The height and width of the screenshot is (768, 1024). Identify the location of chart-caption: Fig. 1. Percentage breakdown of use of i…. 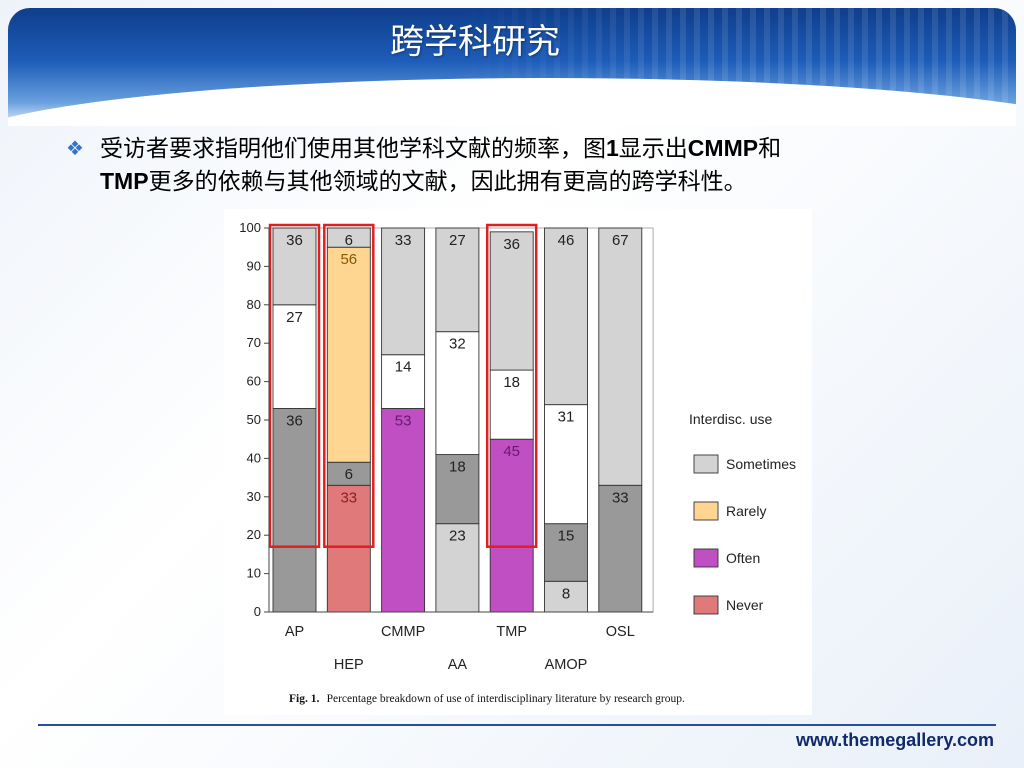
(487, 699).